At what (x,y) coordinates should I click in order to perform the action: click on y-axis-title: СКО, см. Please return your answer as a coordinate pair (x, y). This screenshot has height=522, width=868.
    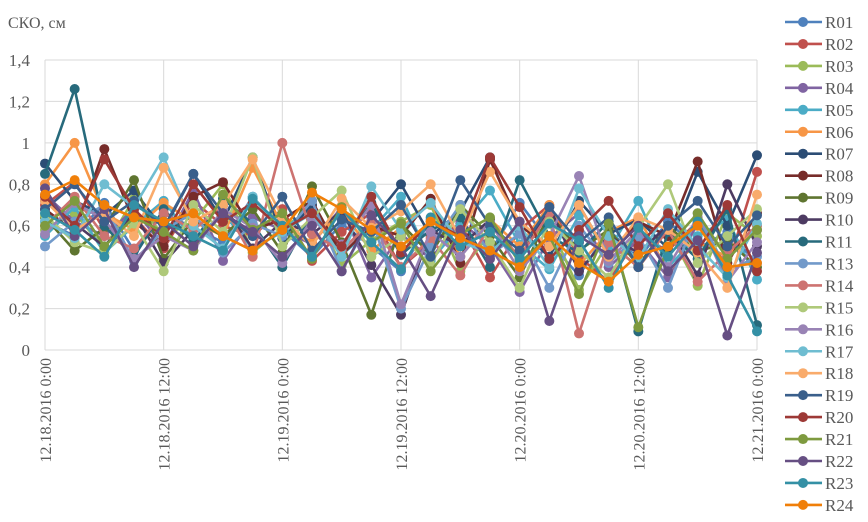
    Looking at the image, I should click on (37, 23).